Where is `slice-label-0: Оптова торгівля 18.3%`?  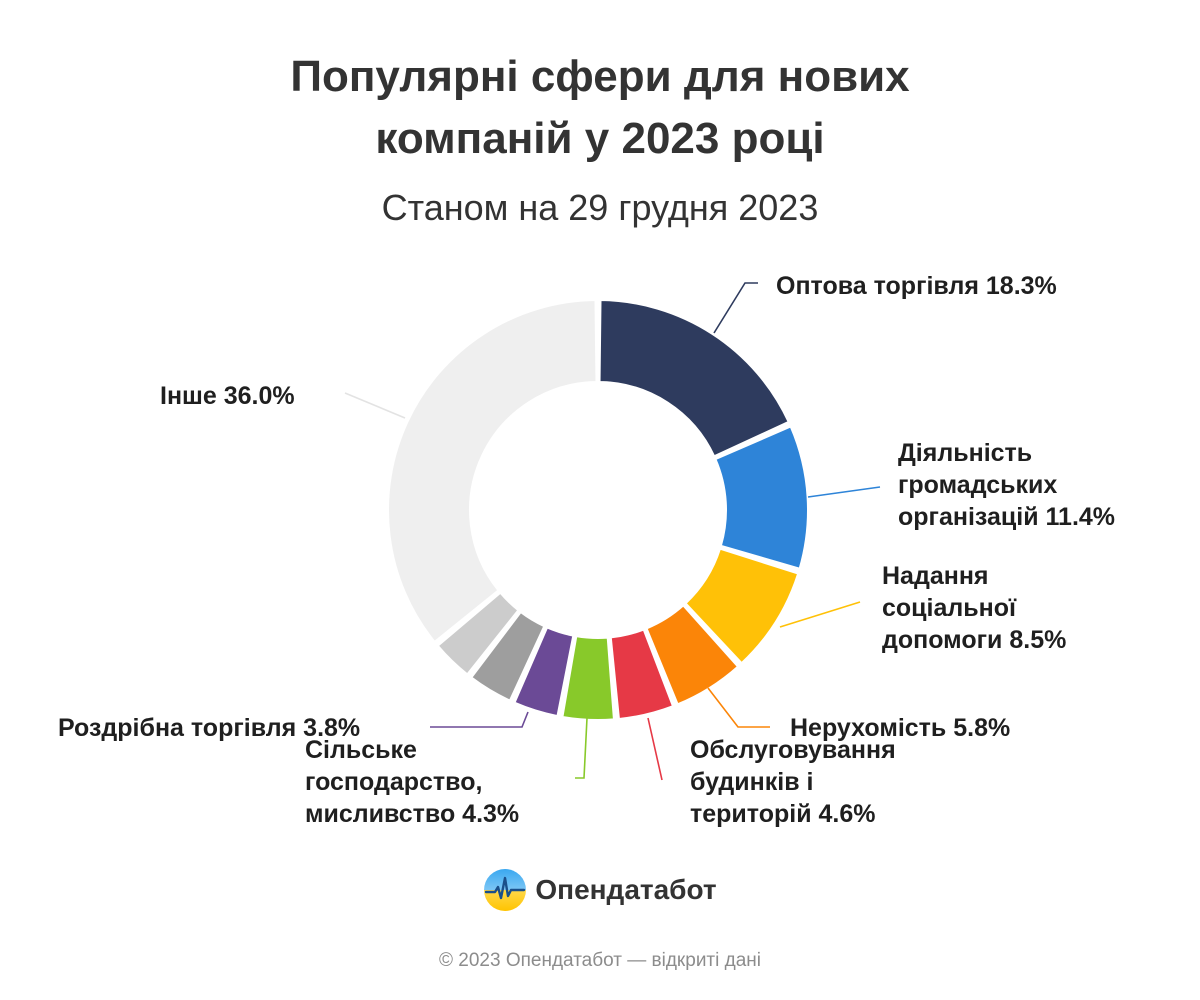 slice-label-0: Оптова торгівля 18.3% is located at coordinates (916, 286).